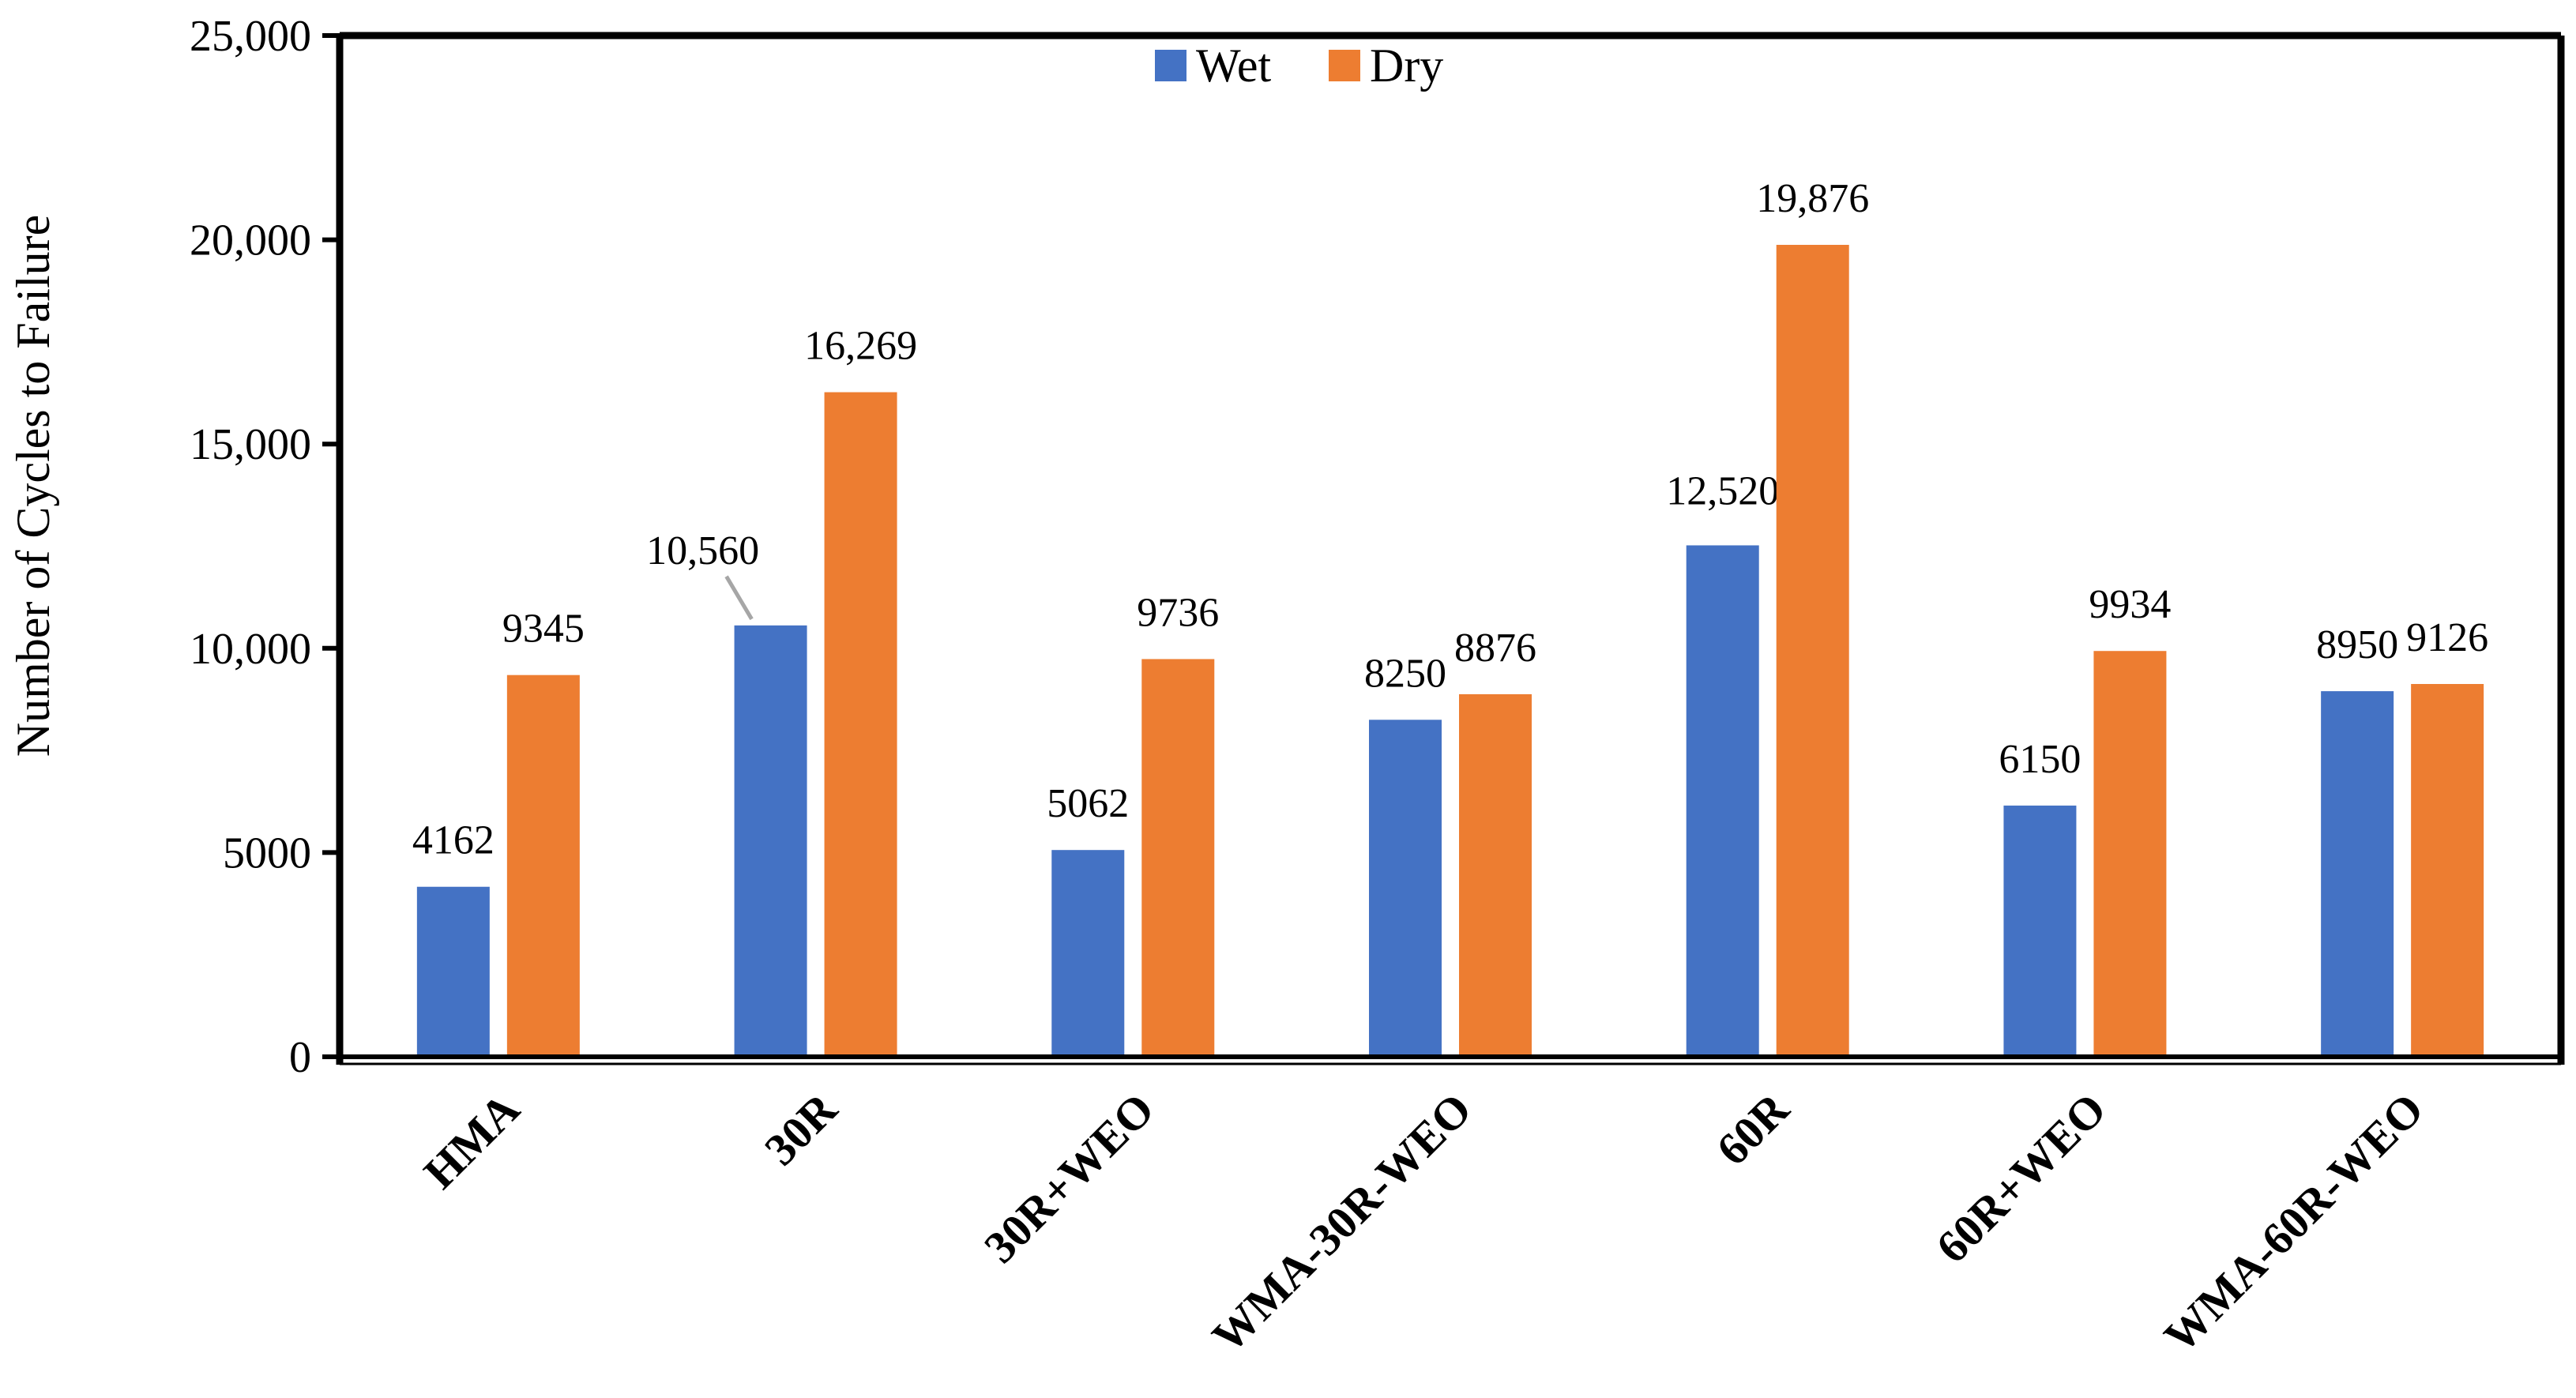 The width and height of the screenshot is (2576, 1398). Describe the element at coordinates (861, 346) in the screenshot. I see `data-label: 16,269` at that location.